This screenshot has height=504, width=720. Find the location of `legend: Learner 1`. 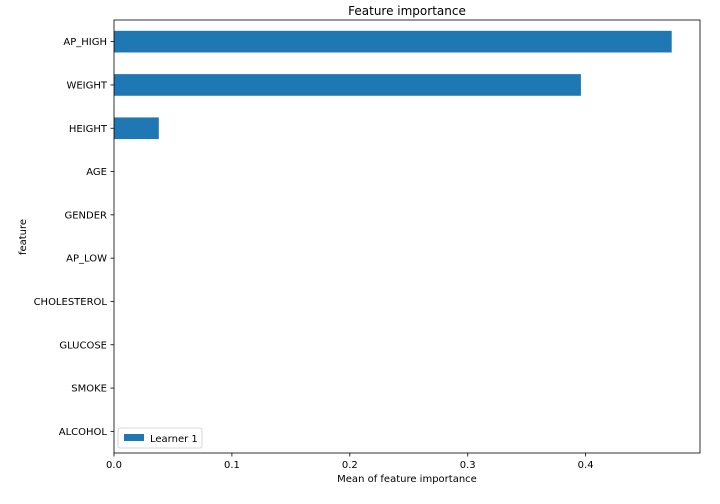

legend: Learner 1 is located at coordinates (160, 438).